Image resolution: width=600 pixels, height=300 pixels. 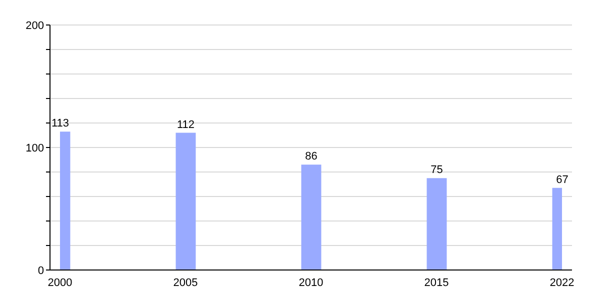 What do you see at coordinates (311, 156) in the screenshot?
I see `data-label: 86` at bounding box center [311, 156].